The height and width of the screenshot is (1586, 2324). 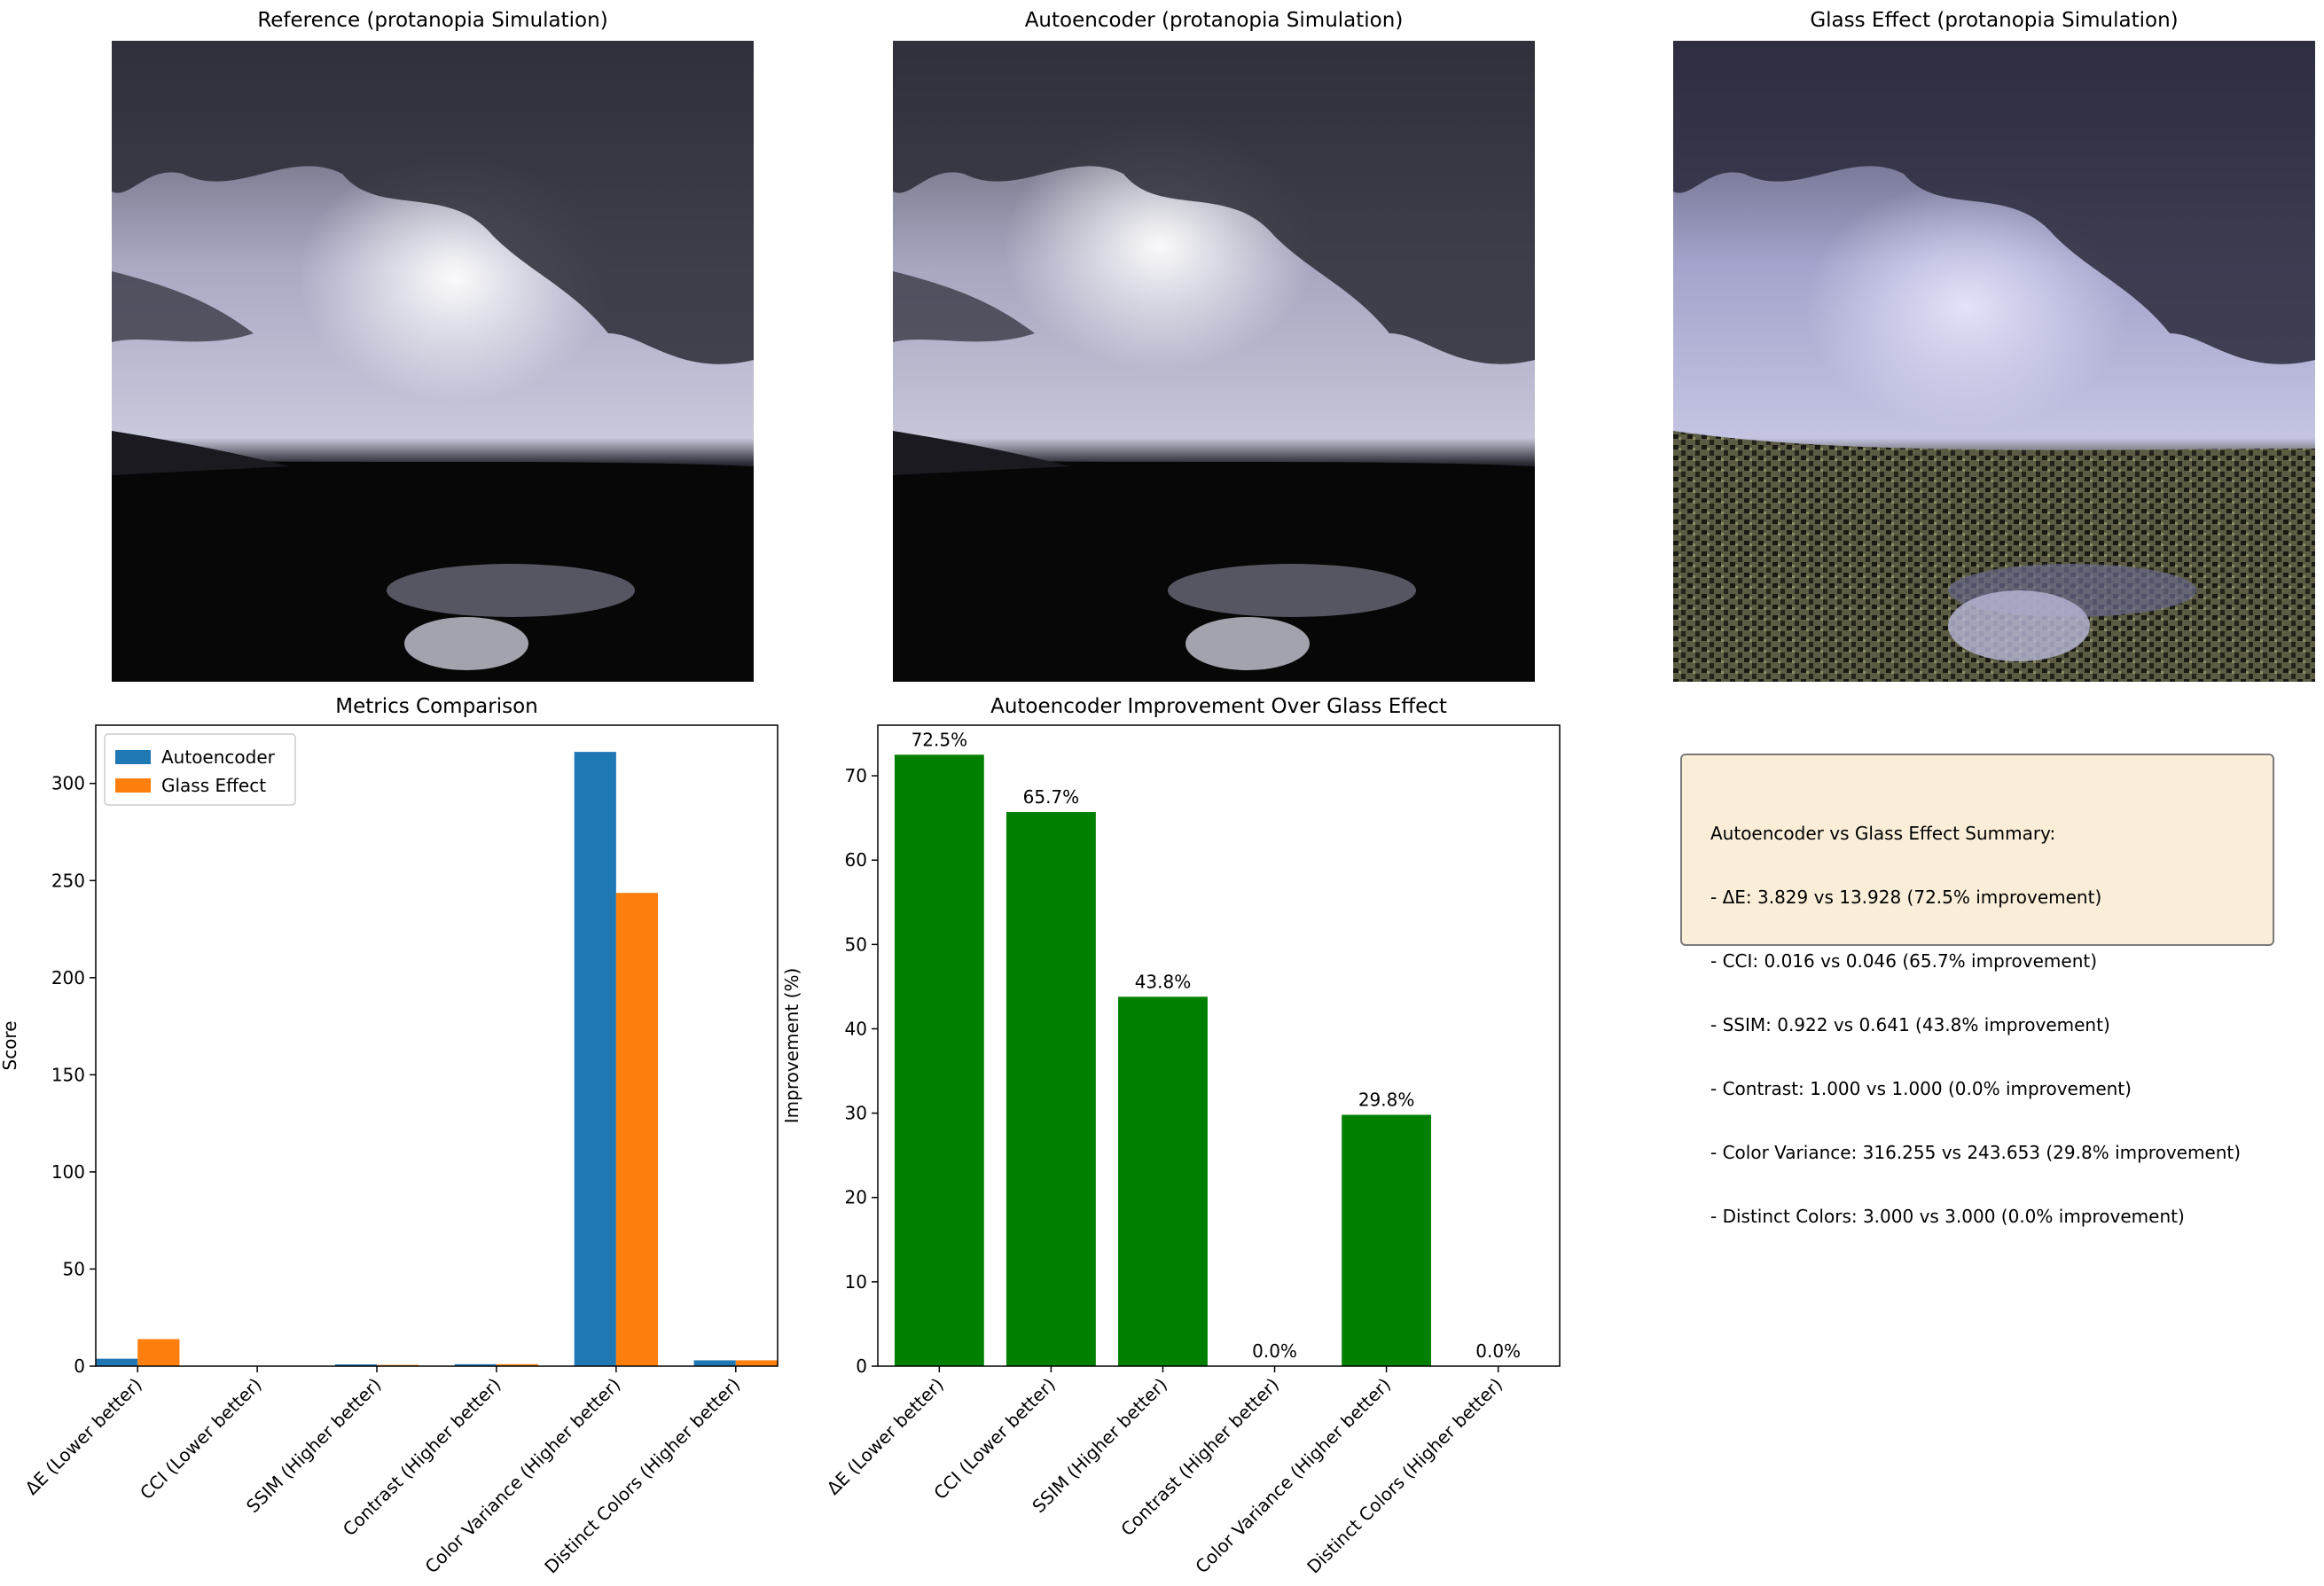 I want to click on metrics-chart-ytick-label: 0, so click(x=79, y=1366).